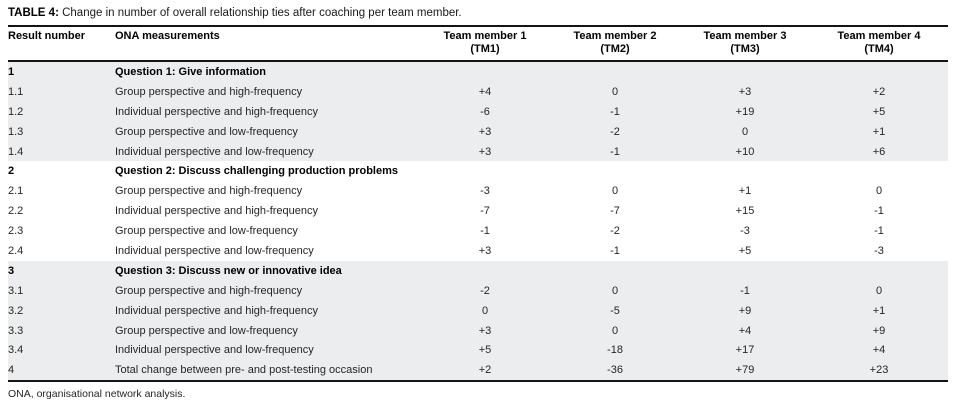 The image size is (956, 408). What do you see at coordinates (615, 310) in the screenshot?
I see `value-cell-tm2: -5` at bounding box center [615, 310].